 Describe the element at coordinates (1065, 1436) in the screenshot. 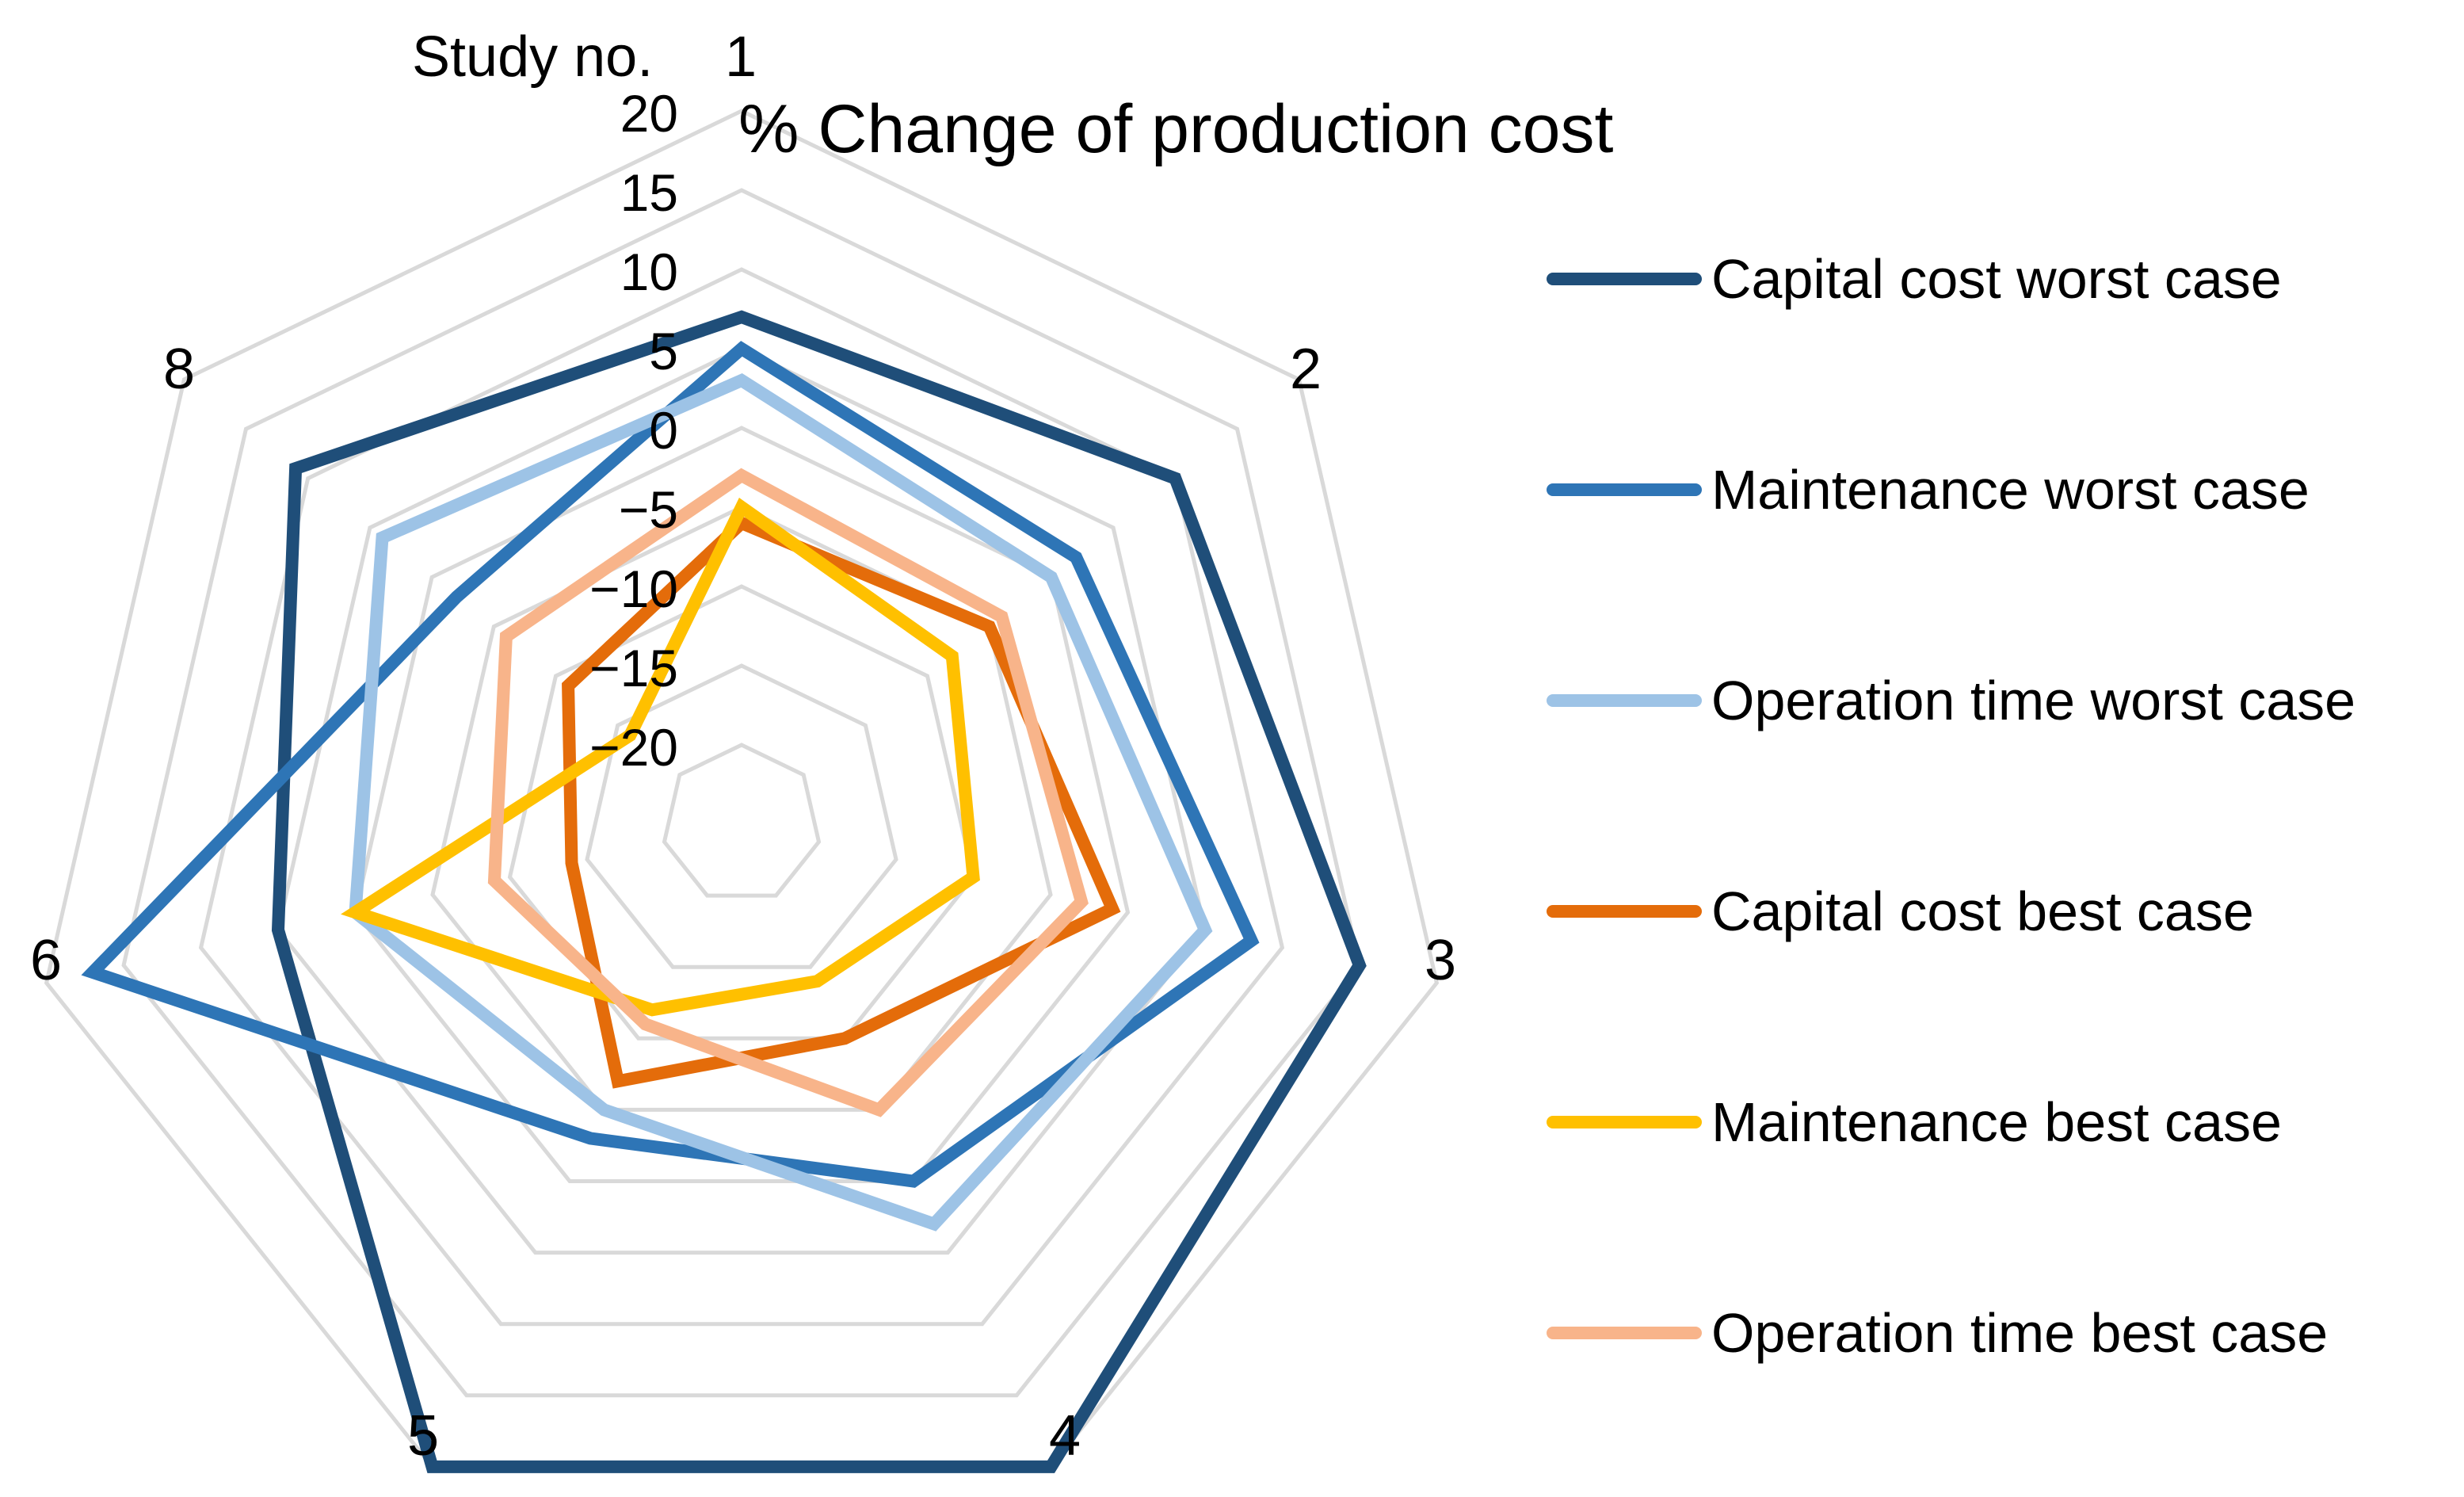

I see `category-label: 4` at that location.